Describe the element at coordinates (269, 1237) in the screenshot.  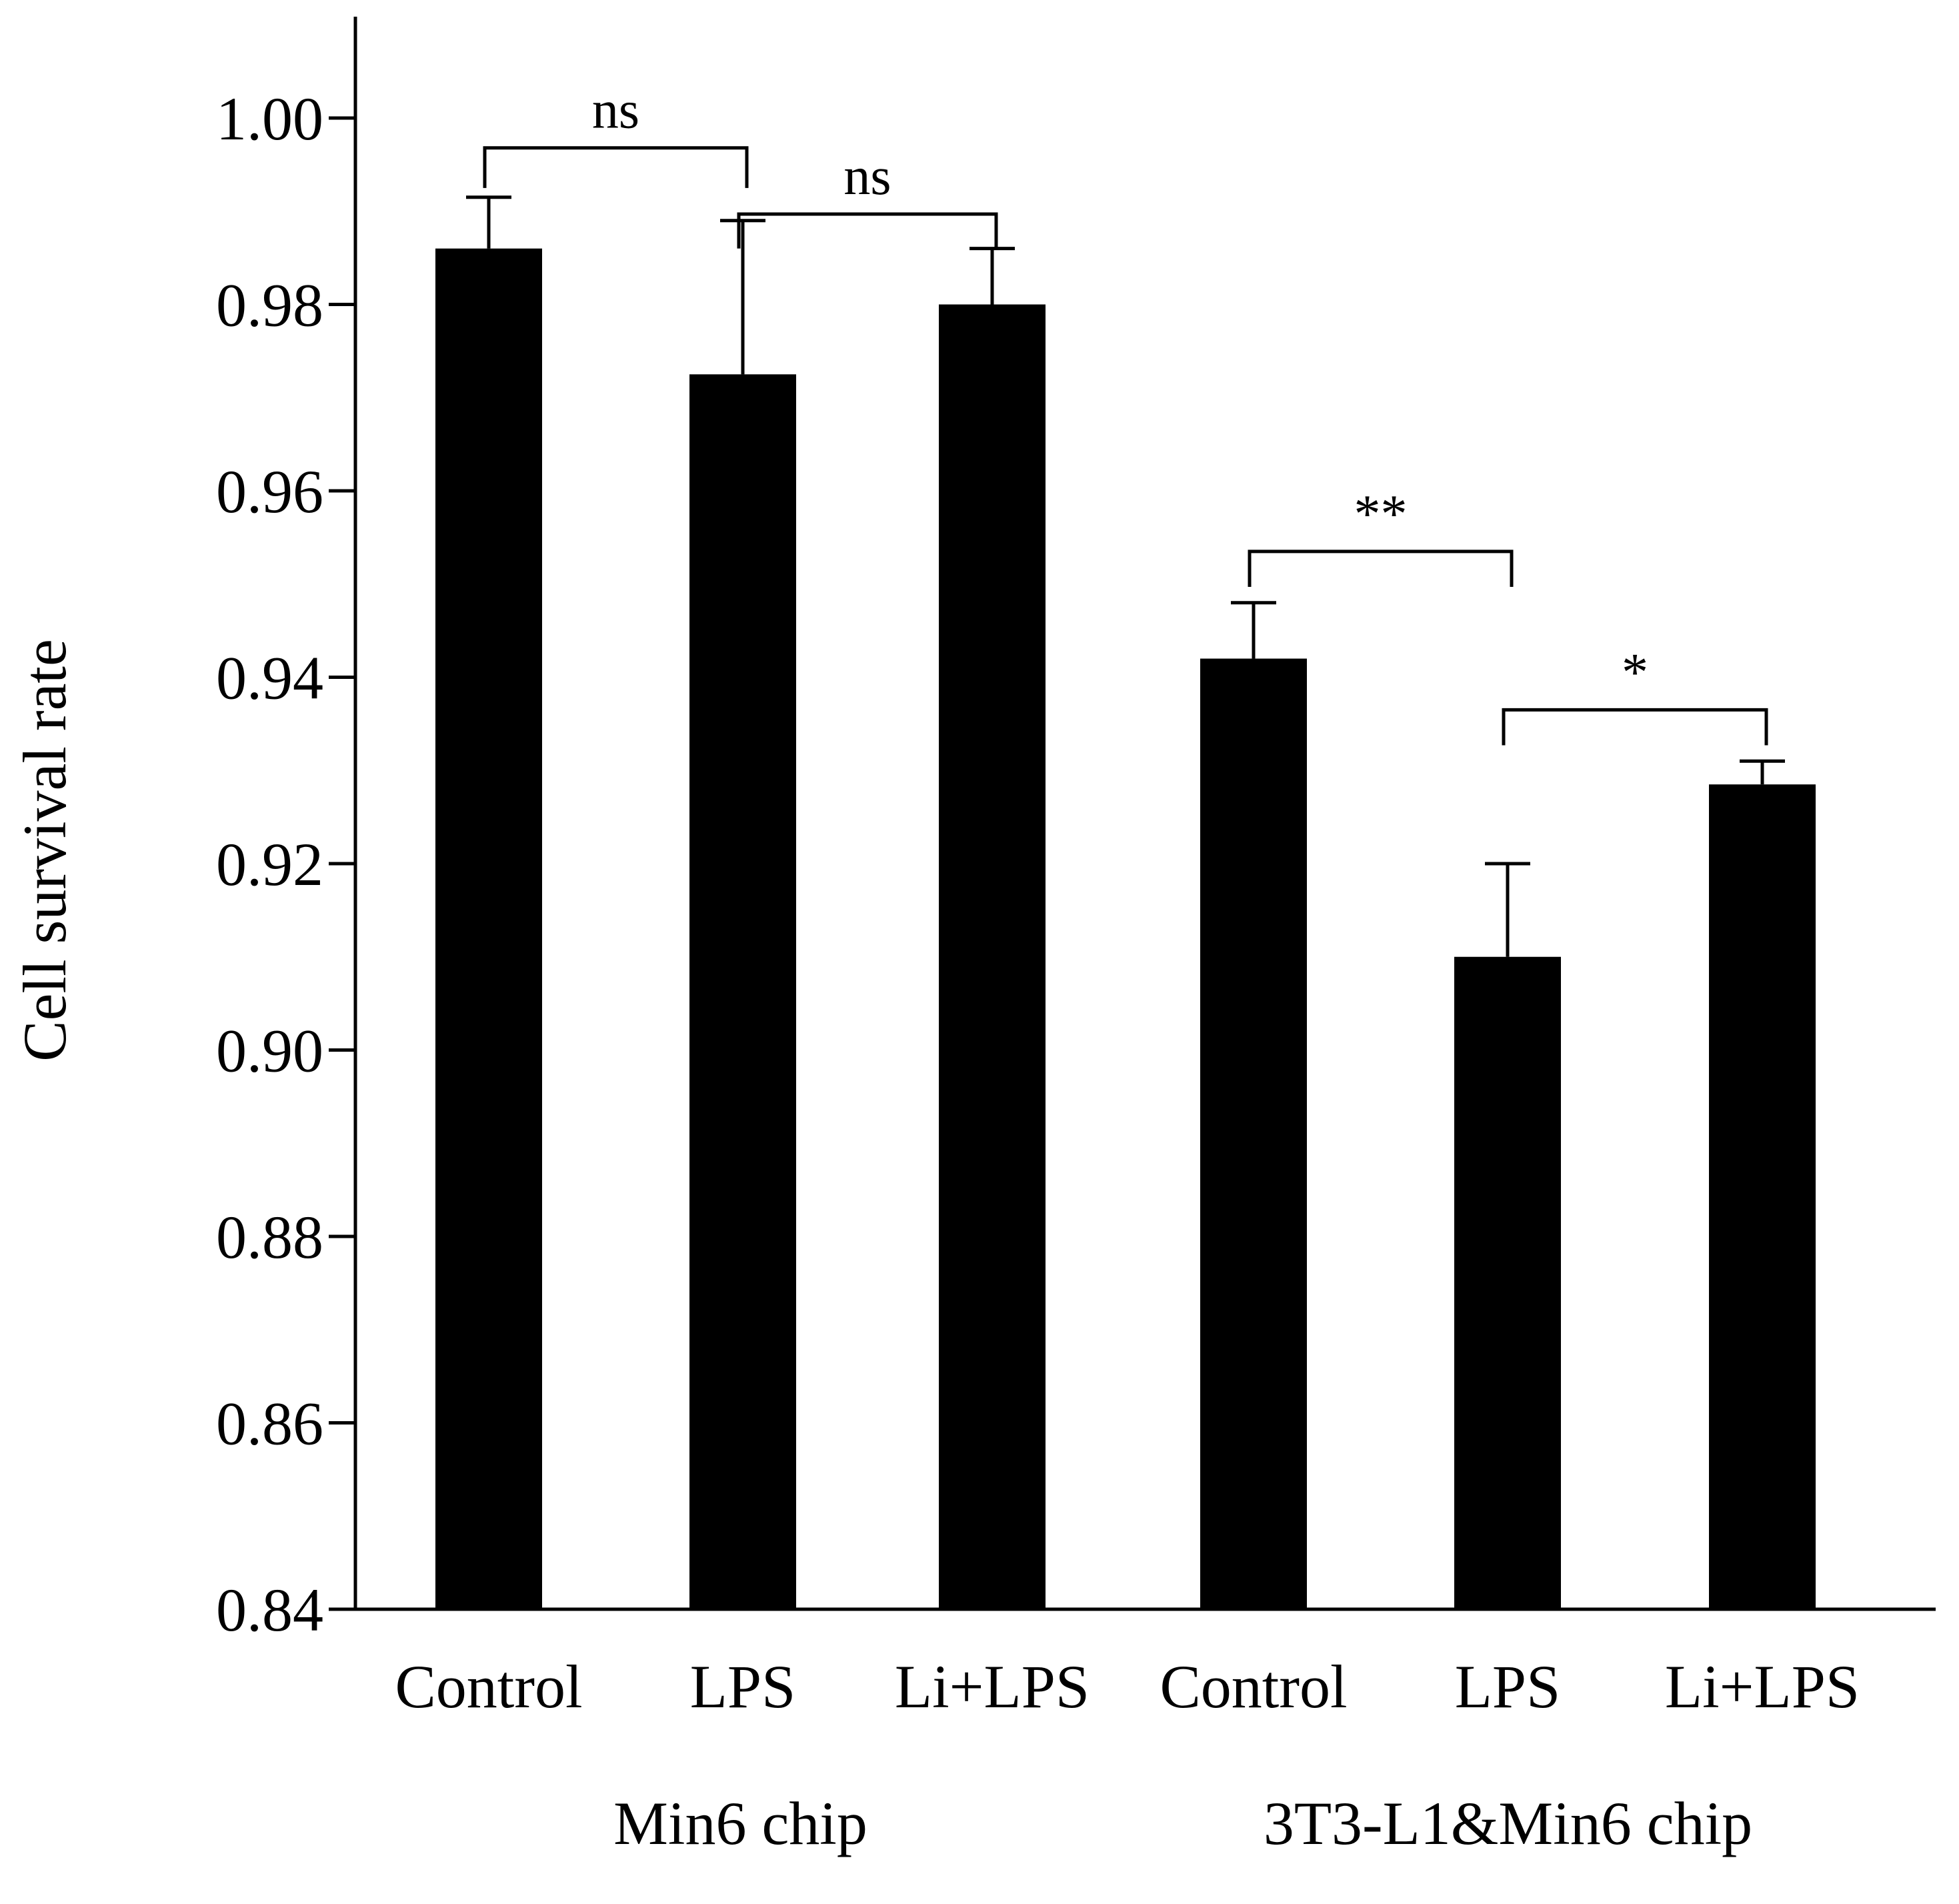
I see `y-tick-label-2: 0.88` at that location.